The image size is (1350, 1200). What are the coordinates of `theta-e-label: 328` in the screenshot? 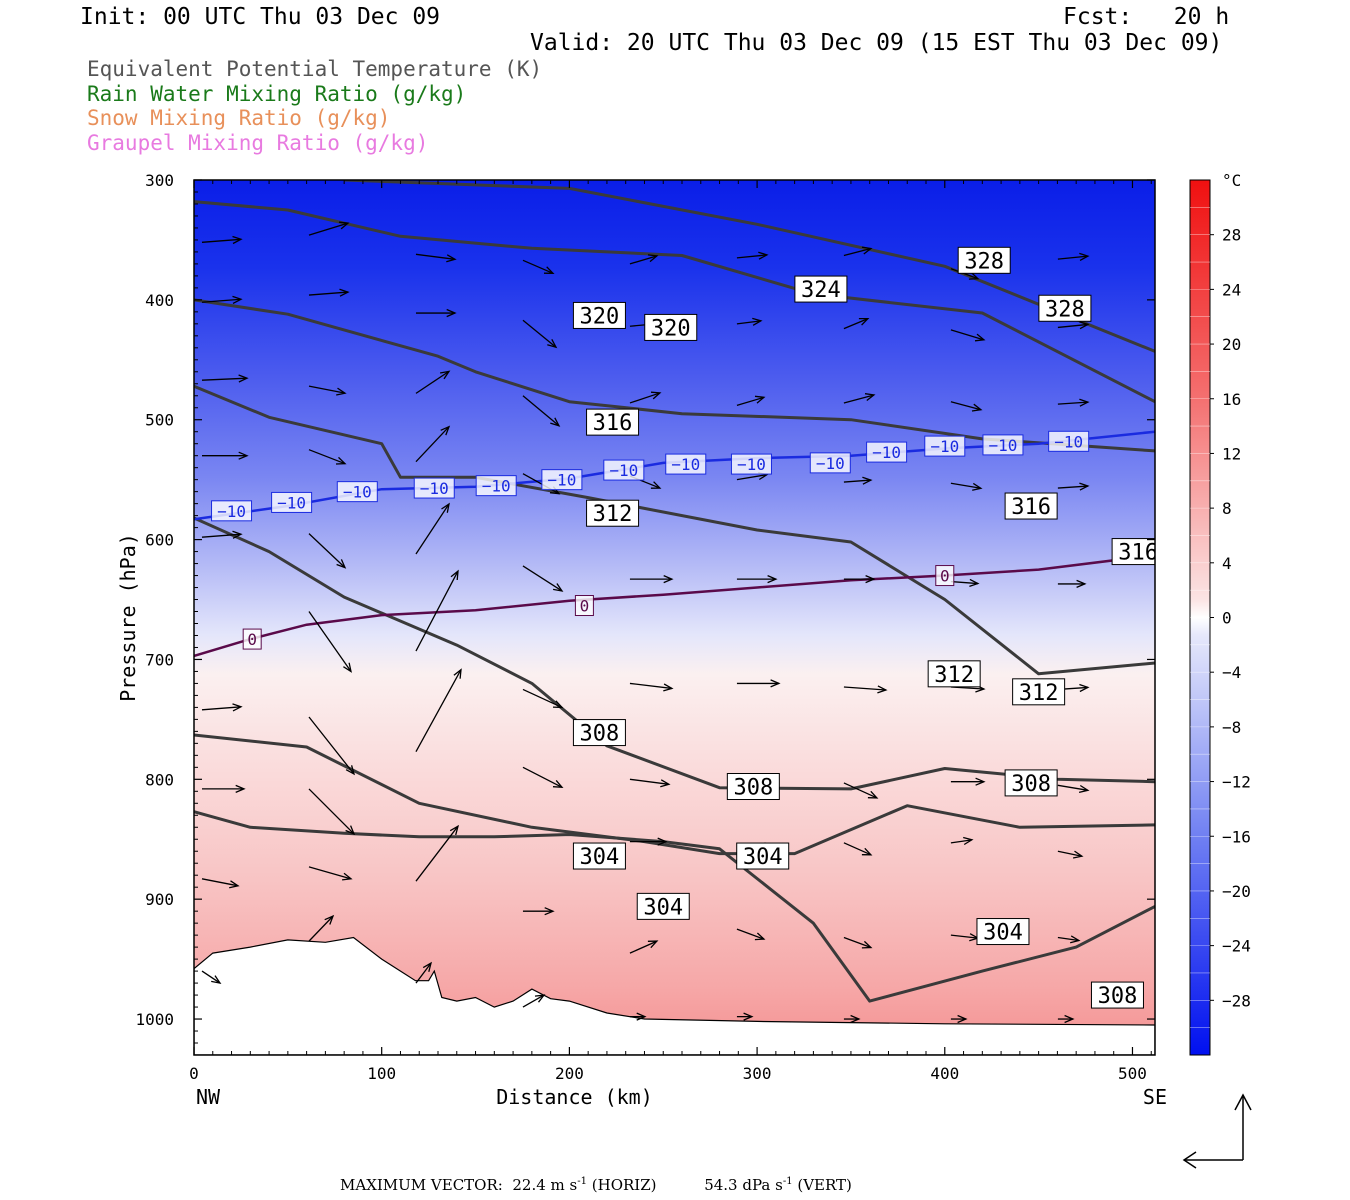 It's located at (984, 260).